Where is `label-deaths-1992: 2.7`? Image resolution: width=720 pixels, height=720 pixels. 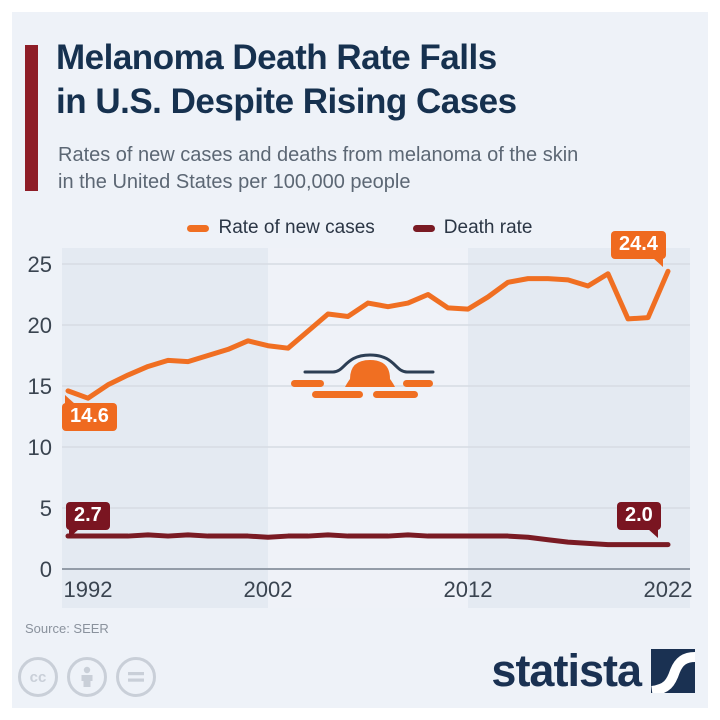
label-deaths-1992: 2.7 is located at coordinates (88, 520).